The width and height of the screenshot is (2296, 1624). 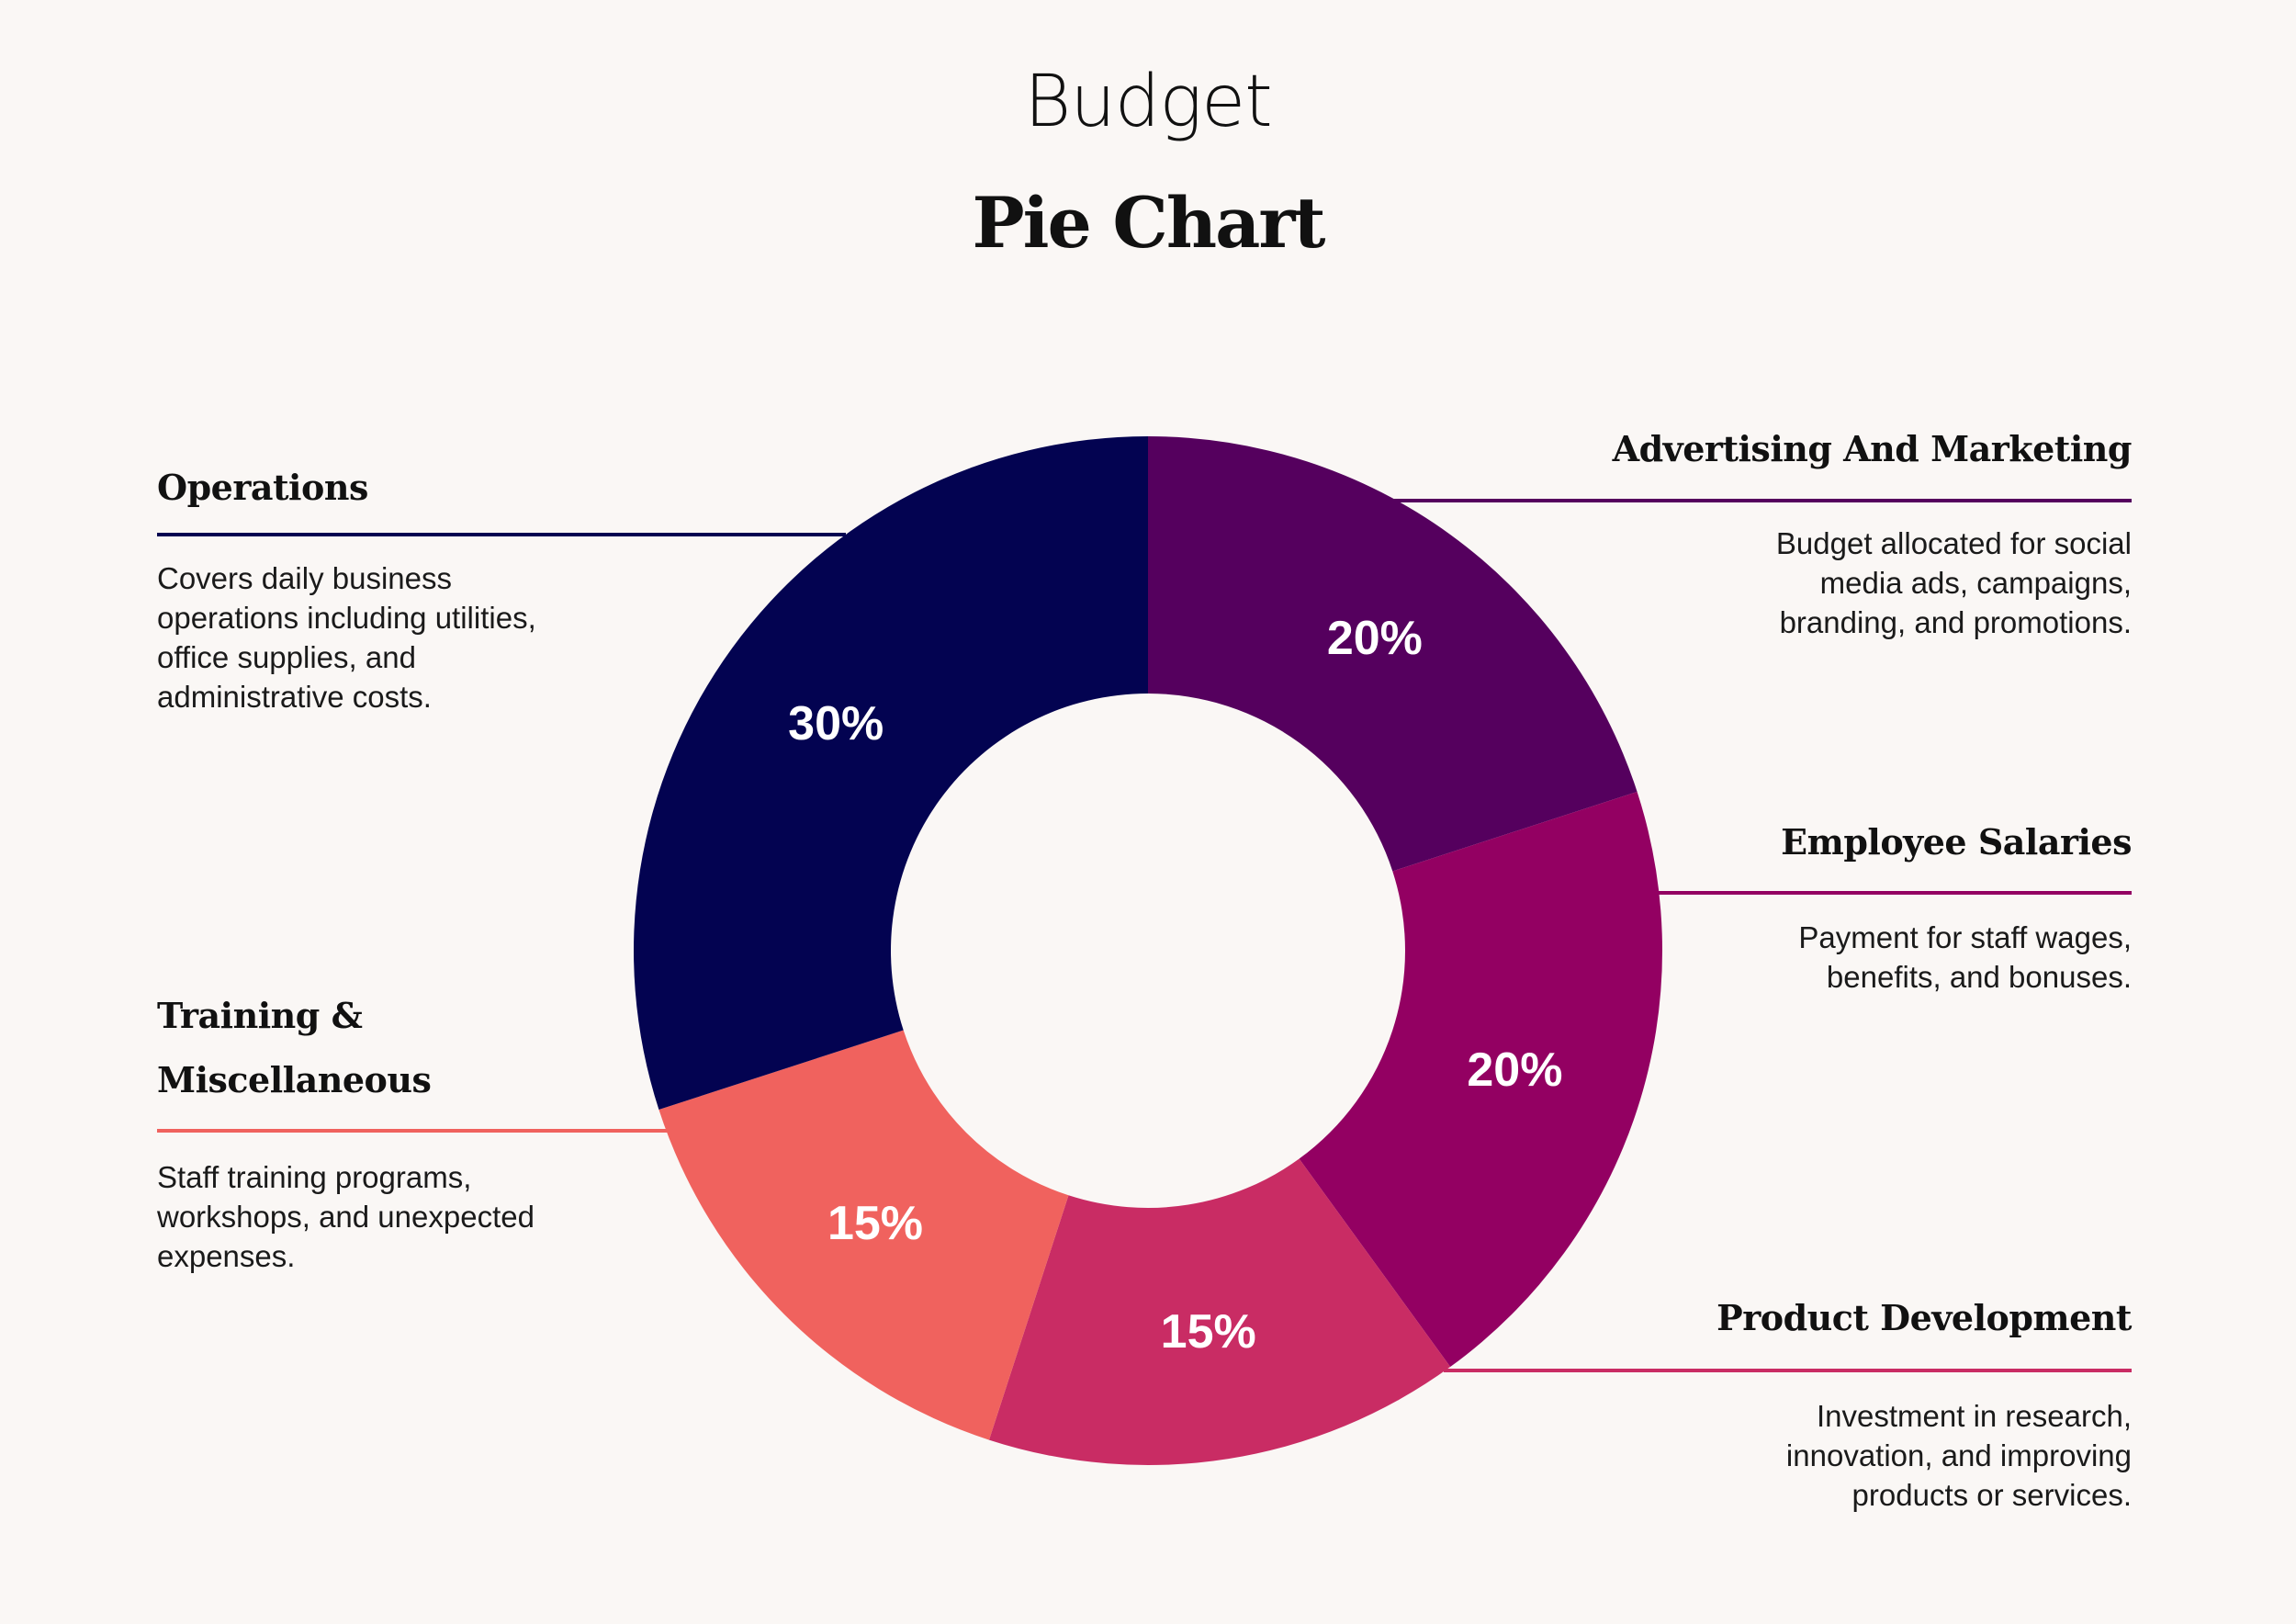 What do you see at coordinates (891, 773) in the screenshot?
I see `slice-operations` at bounding box center [891, 773].